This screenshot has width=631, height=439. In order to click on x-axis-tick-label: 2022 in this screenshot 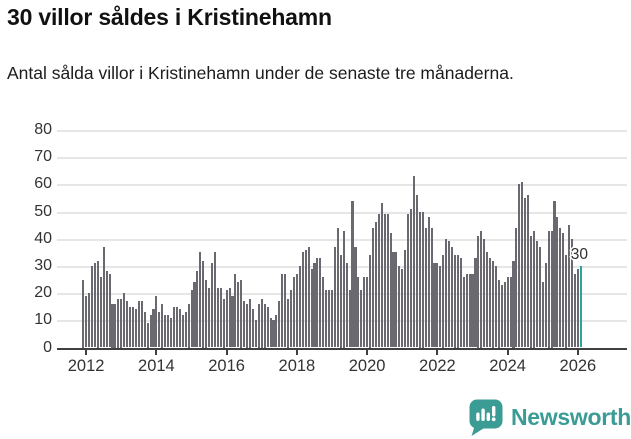, I will do `click(437, 366)`.